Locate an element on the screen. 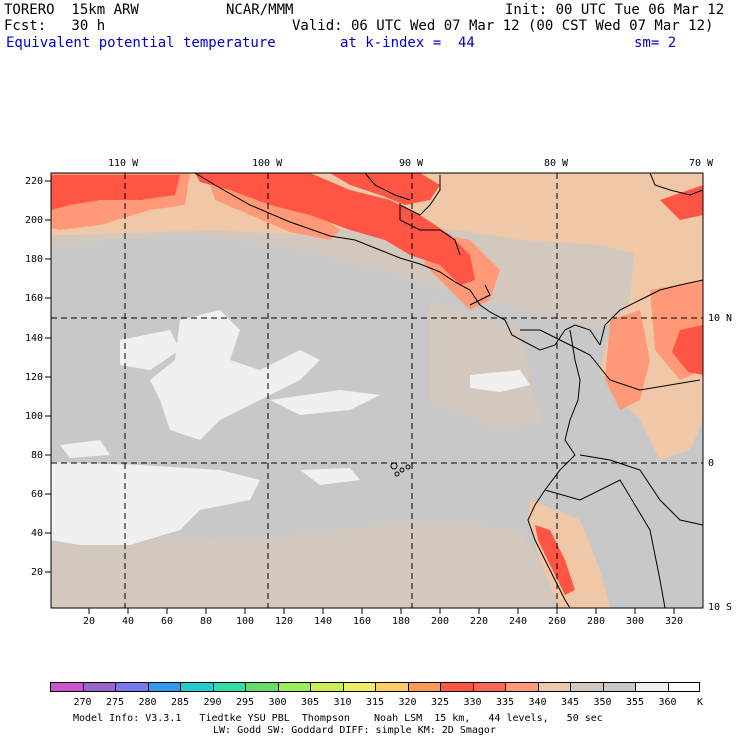 This screenshot has height=740, width=740. lat-label-10s: 10 S is located at coordinates (720, 607).